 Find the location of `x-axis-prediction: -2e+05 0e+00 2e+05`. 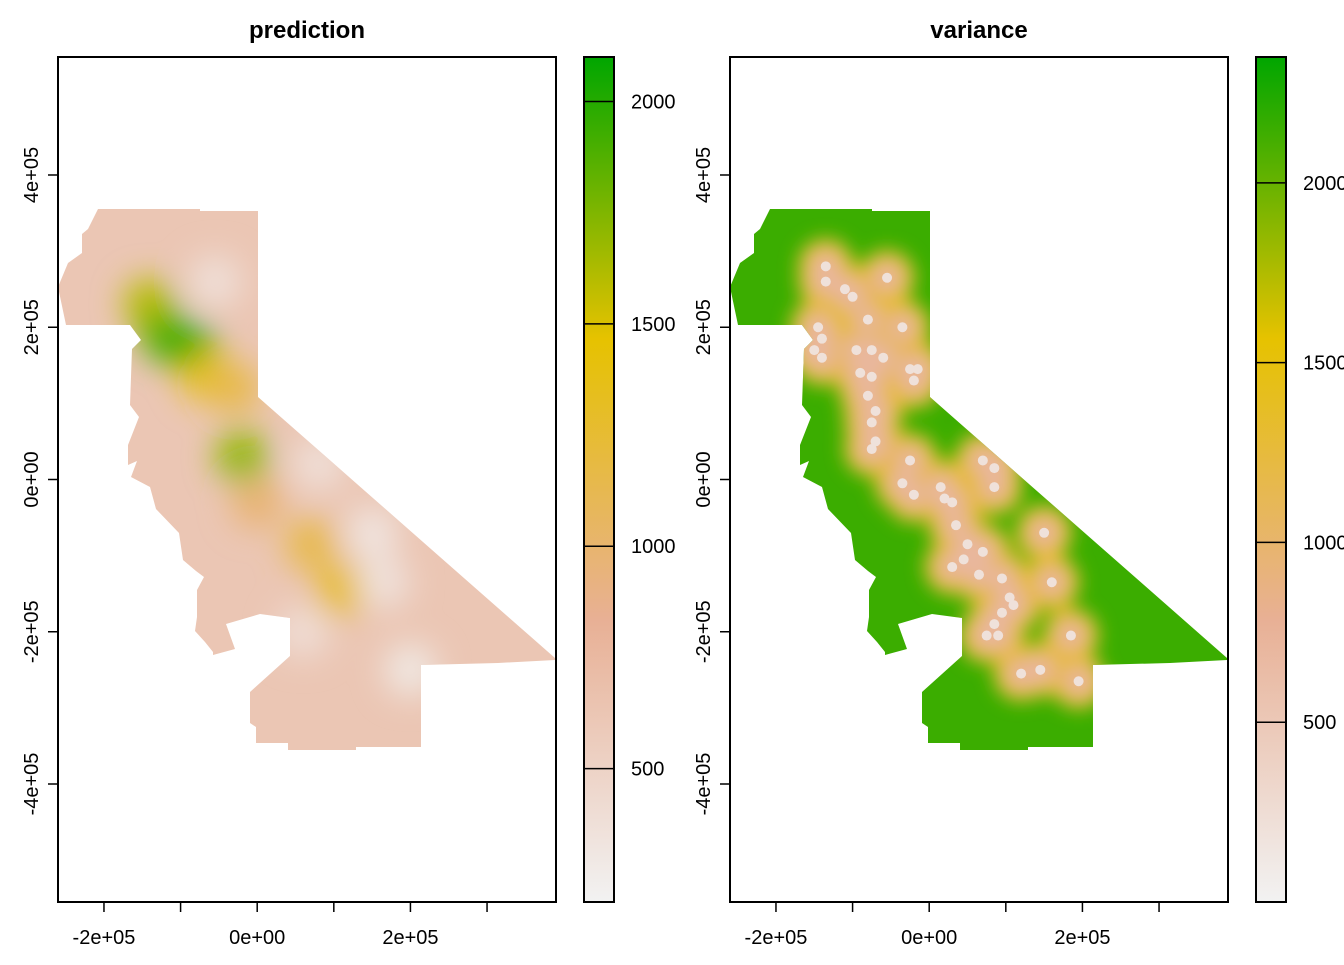

x-axis-prediction: -2e+05 0e+00 2e+05 is located at coordinates (280, 925).